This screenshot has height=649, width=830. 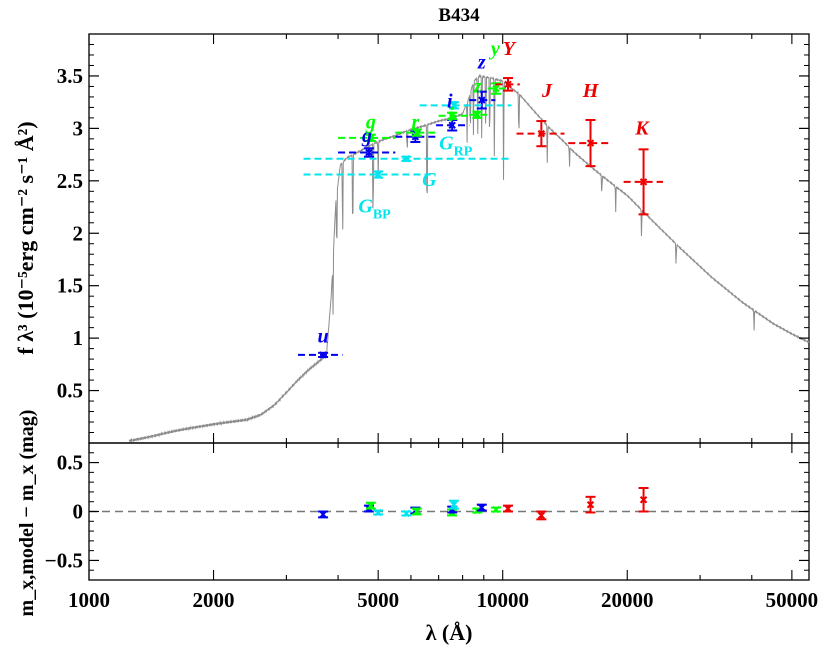 I want to click on y-tick-label: 1, so click(x=78, y=338).